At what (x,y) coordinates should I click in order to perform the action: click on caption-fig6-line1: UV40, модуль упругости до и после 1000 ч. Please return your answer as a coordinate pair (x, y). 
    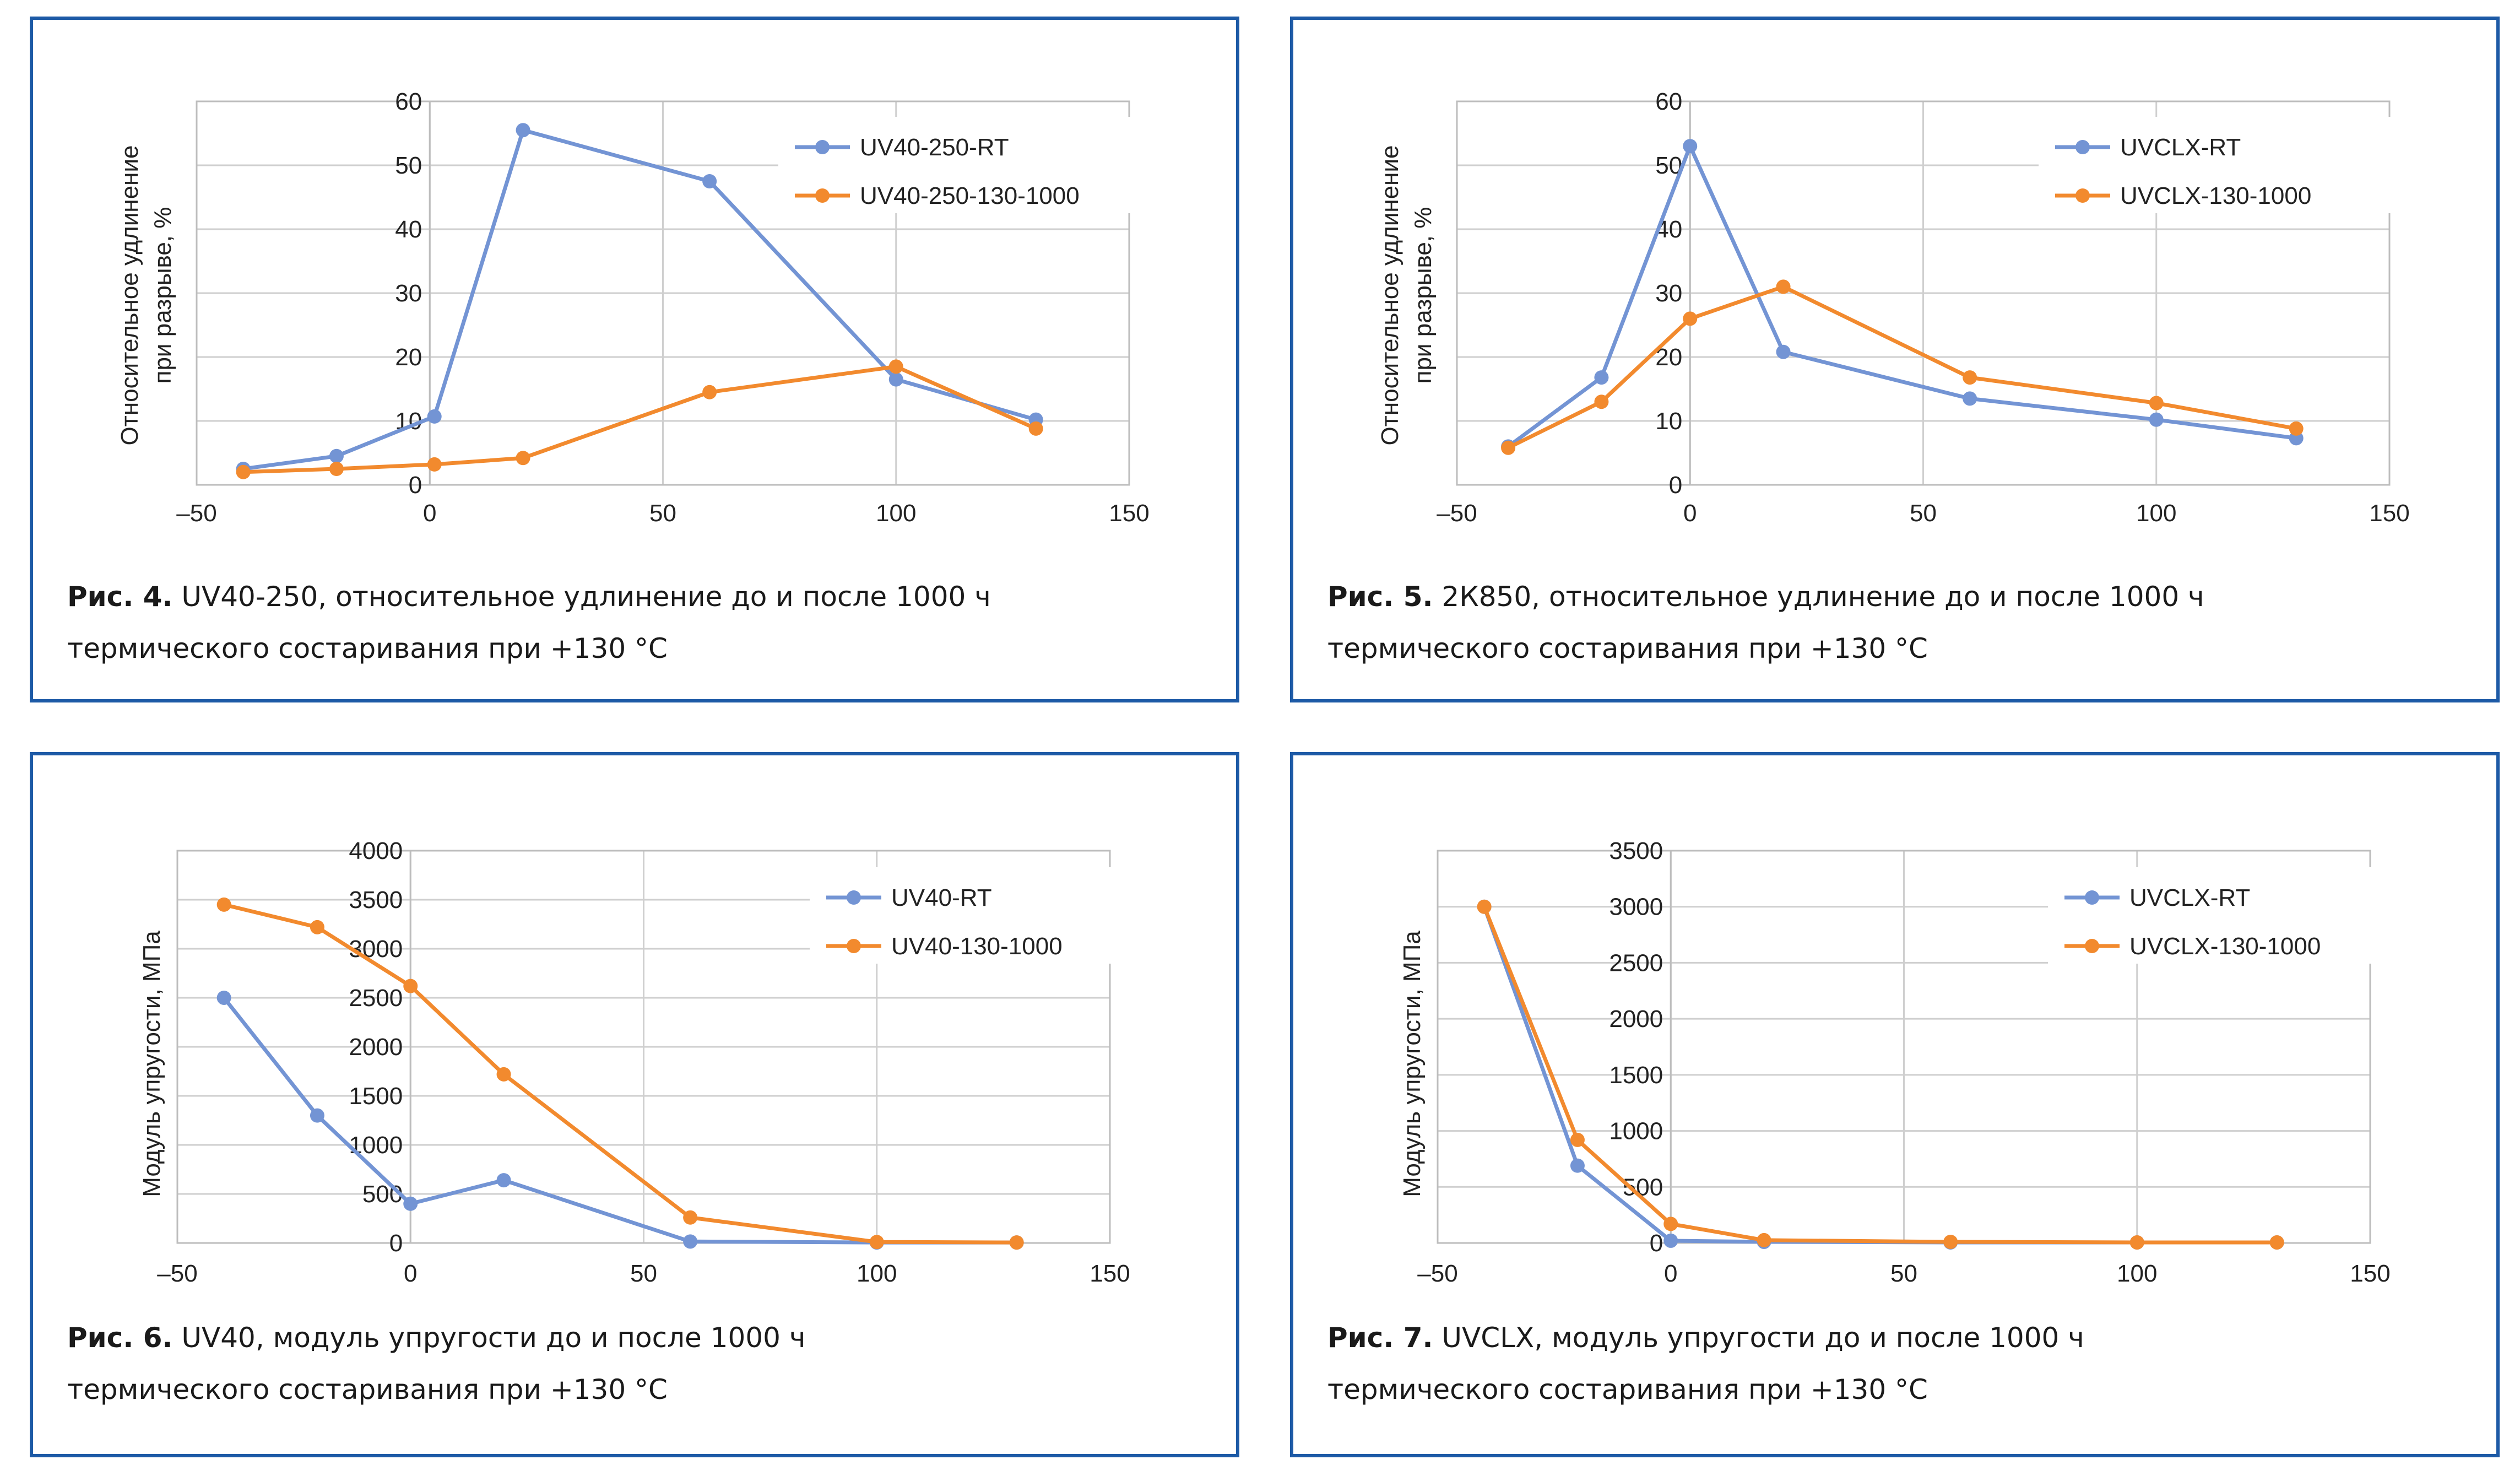
    Looking at the image, I should click on (489, 1338).